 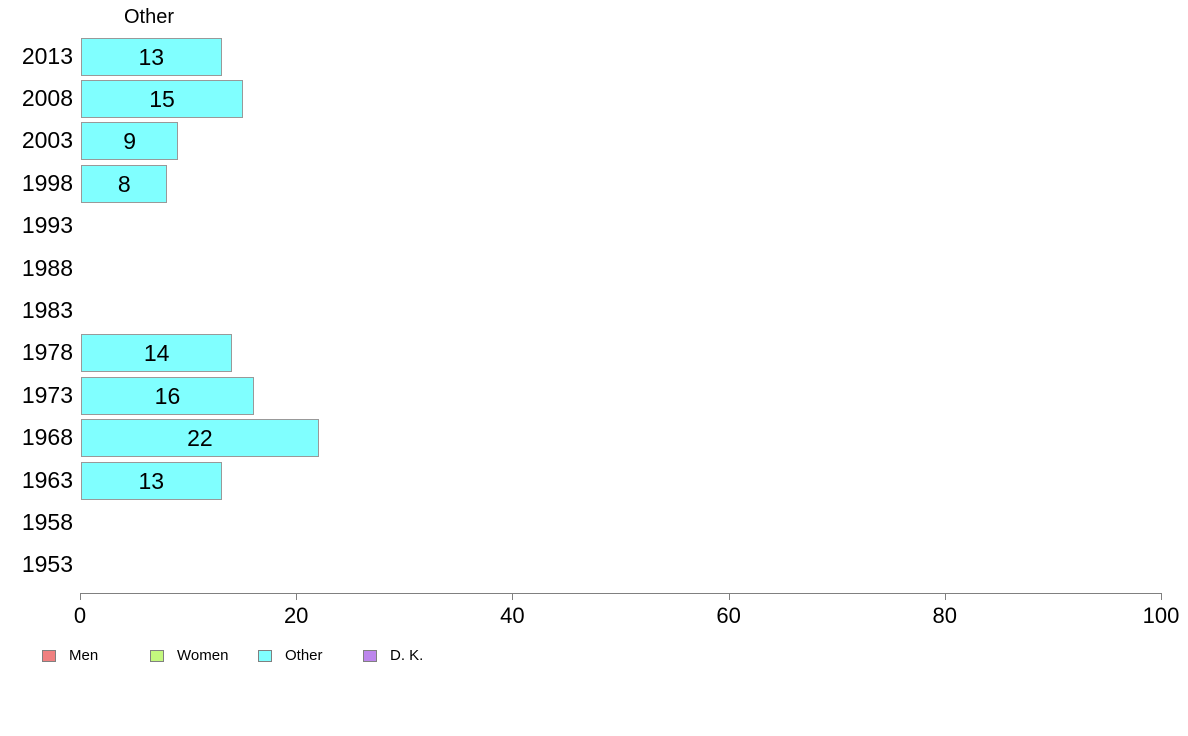 I want to click on bar: 9, so click(x=130, y=141).